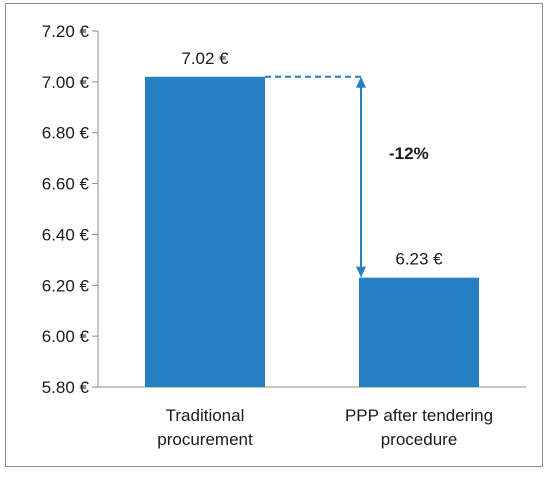 The height and width of the screenshot is (478, 550). What do you see at coordinates (361, 272) in the screenshot?
I see `arrow-head-down` at bounding box center [361, 272].